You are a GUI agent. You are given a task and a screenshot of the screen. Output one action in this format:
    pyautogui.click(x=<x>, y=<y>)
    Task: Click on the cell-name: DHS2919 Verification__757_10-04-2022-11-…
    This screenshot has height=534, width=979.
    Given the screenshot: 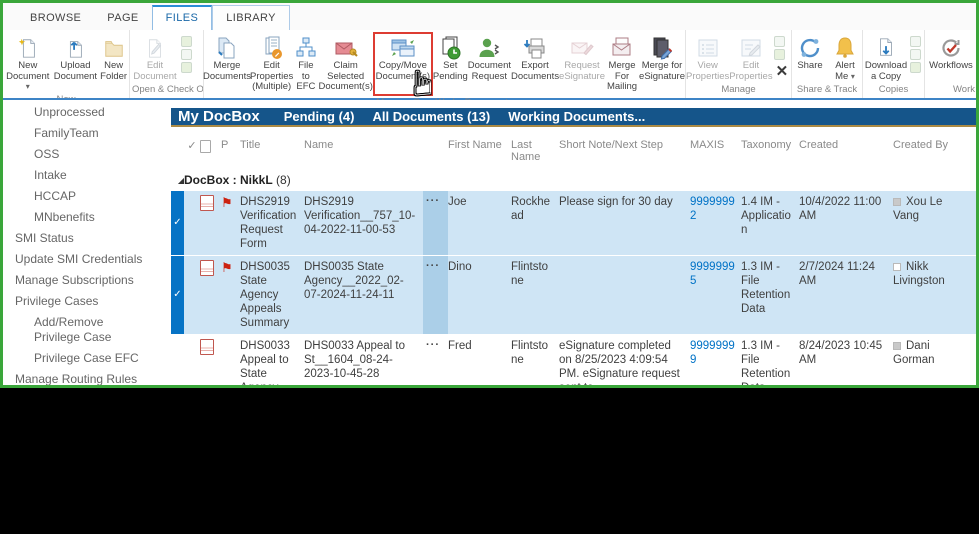 What is the action you would take?
    pyautogui.click(x=360, y=216)
    